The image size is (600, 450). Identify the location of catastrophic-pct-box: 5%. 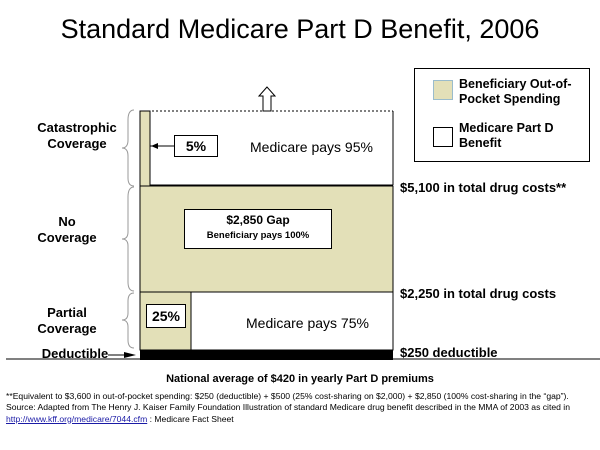
(196, 146).